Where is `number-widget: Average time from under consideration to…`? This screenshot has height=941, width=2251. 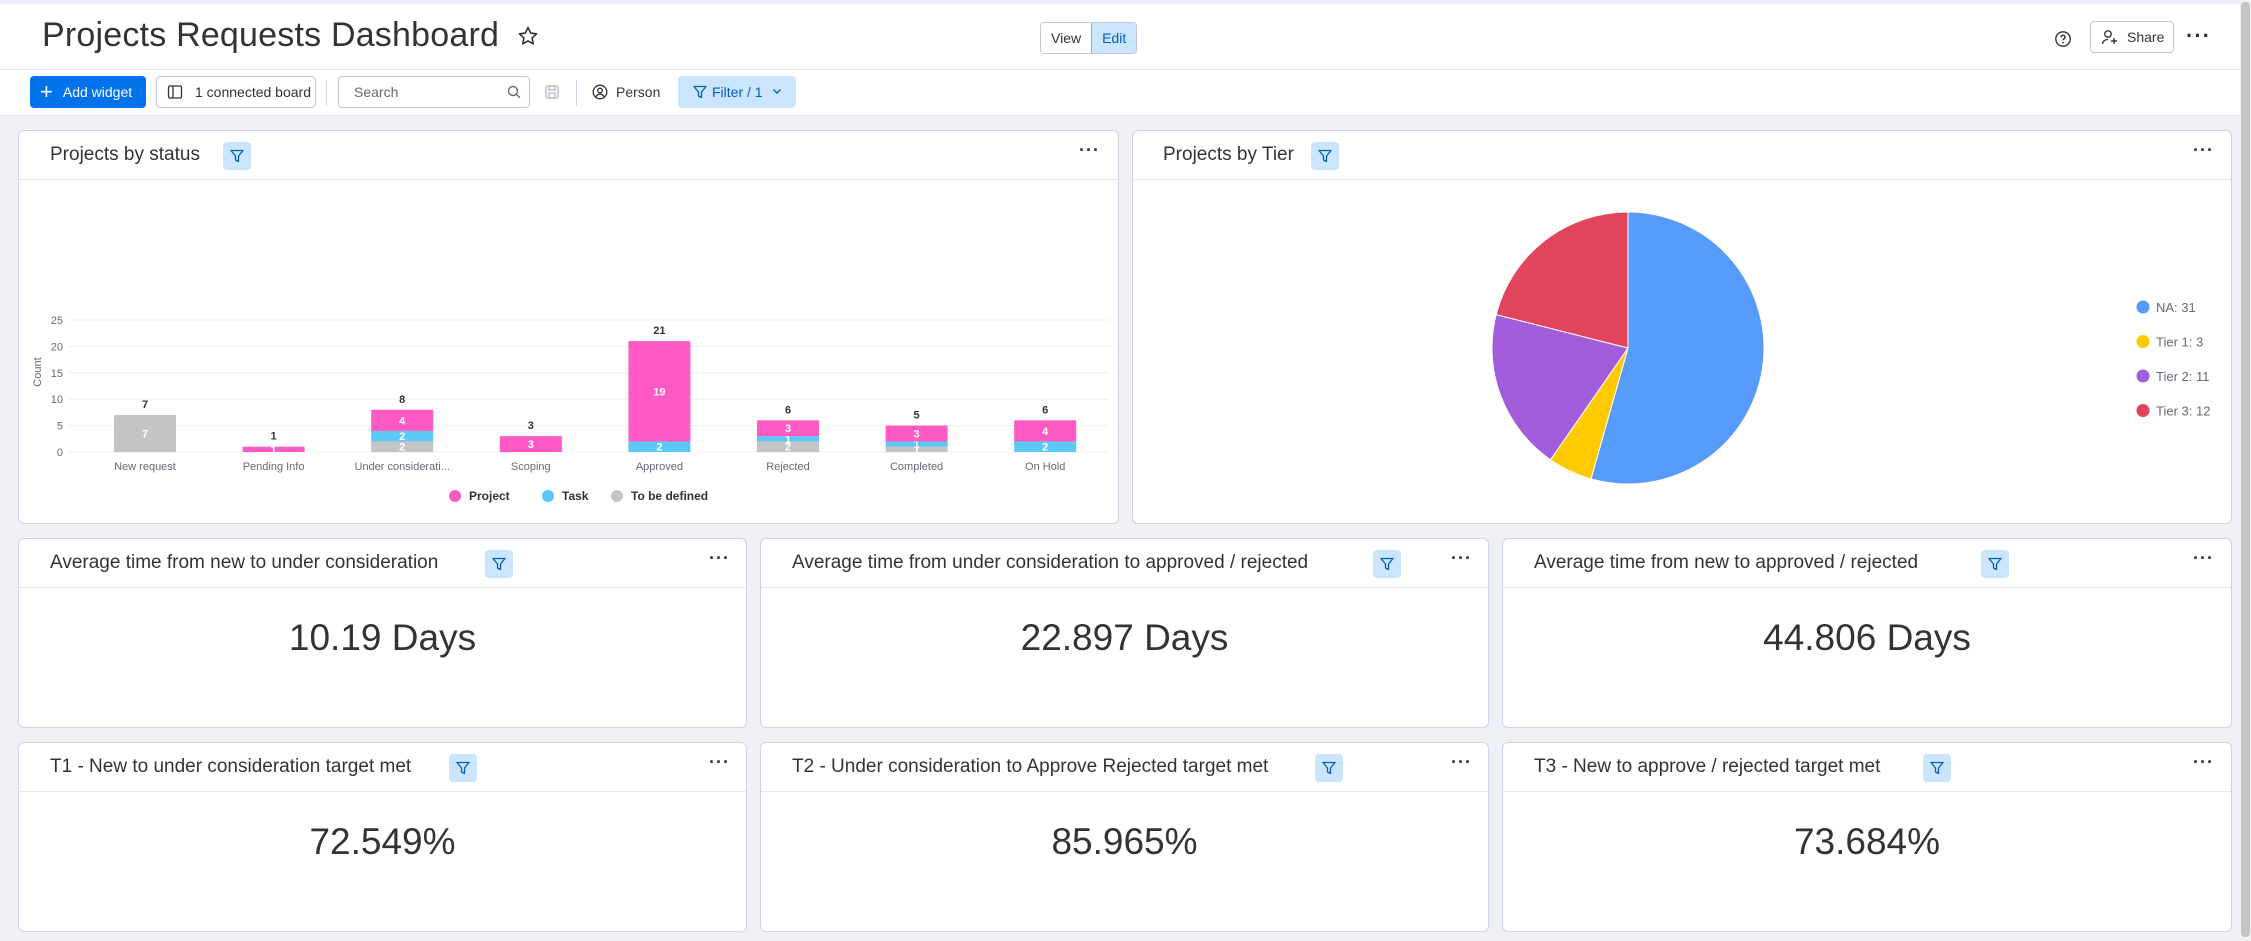 number-widget: Average time from under consideration to… is located at coordinates (1124, 633).